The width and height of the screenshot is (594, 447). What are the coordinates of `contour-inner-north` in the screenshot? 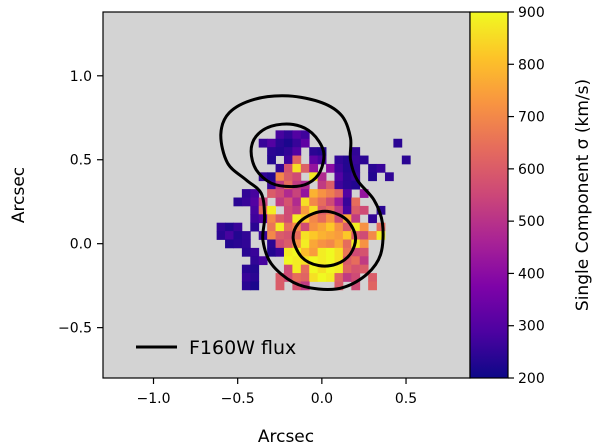 It's located at (287, 155).